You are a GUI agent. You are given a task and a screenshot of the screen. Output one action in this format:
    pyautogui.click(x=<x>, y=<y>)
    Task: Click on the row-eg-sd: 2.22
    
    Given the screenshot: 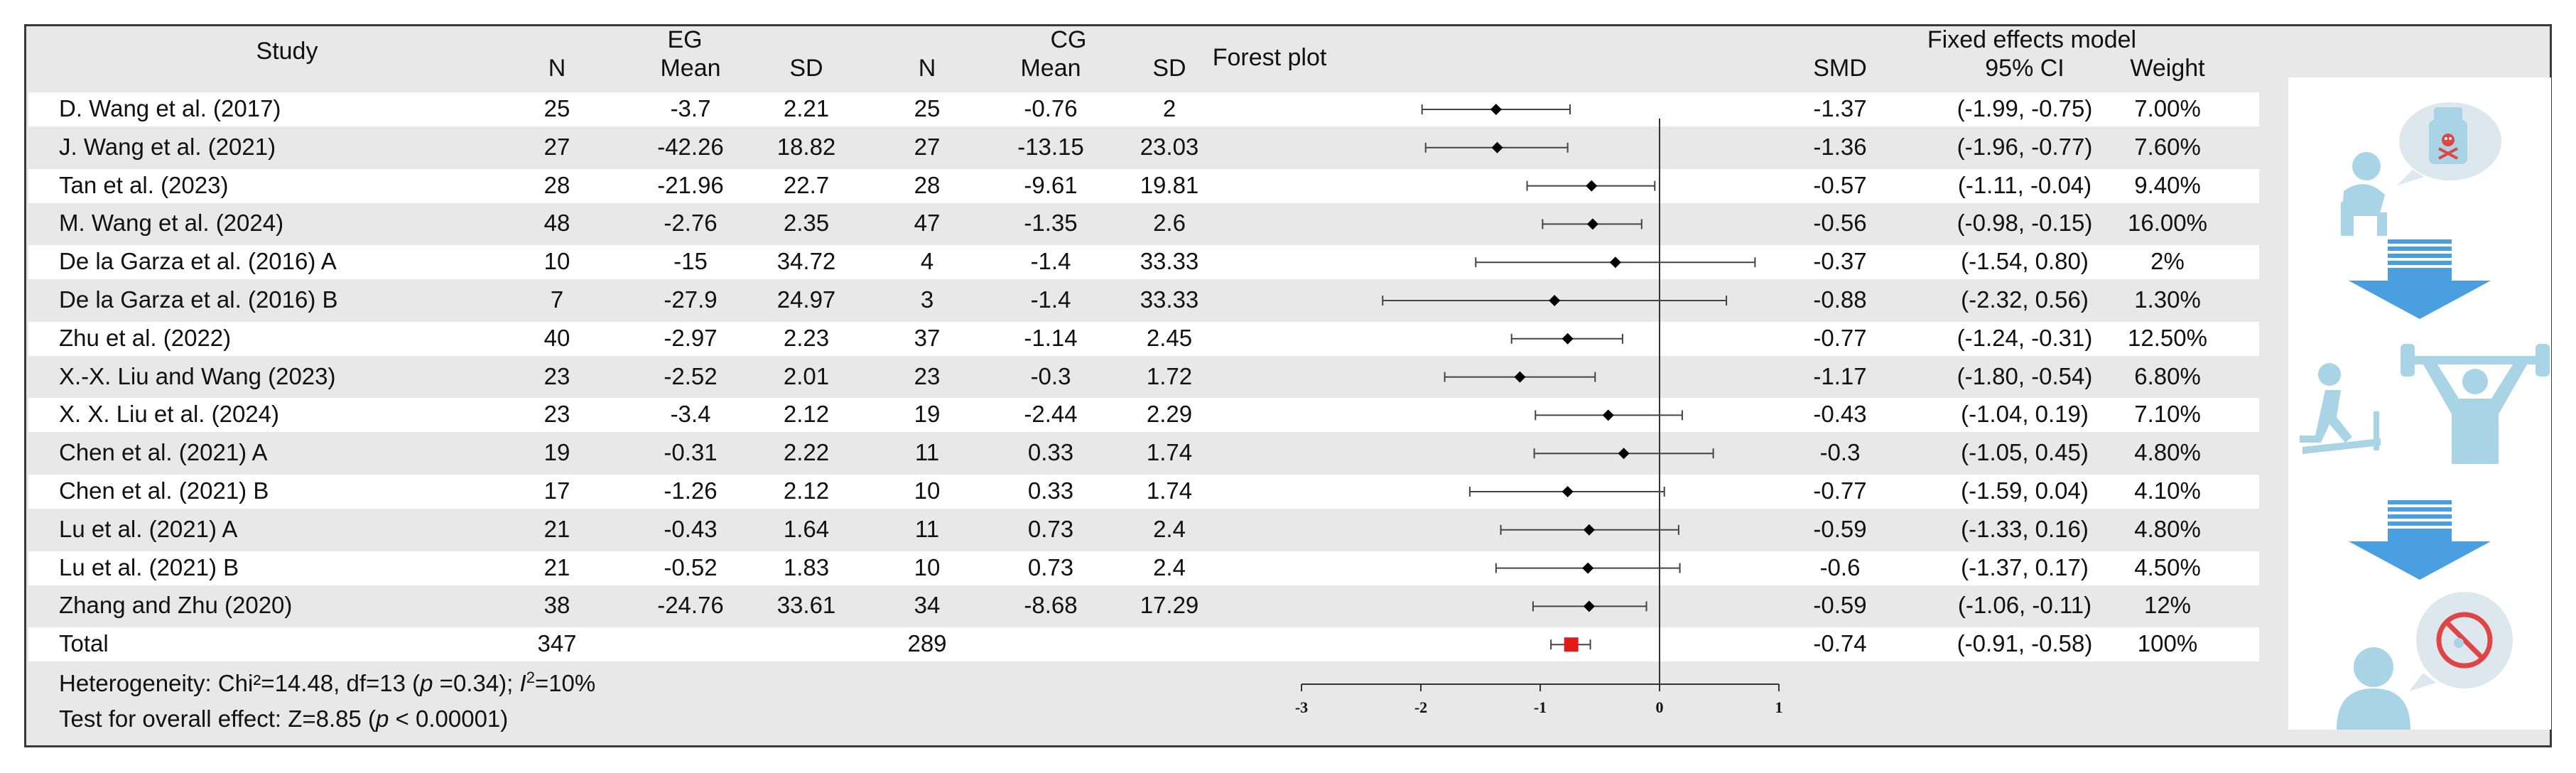 What is the action you would take?
    pyautogui.click(x=806, y=453)
    